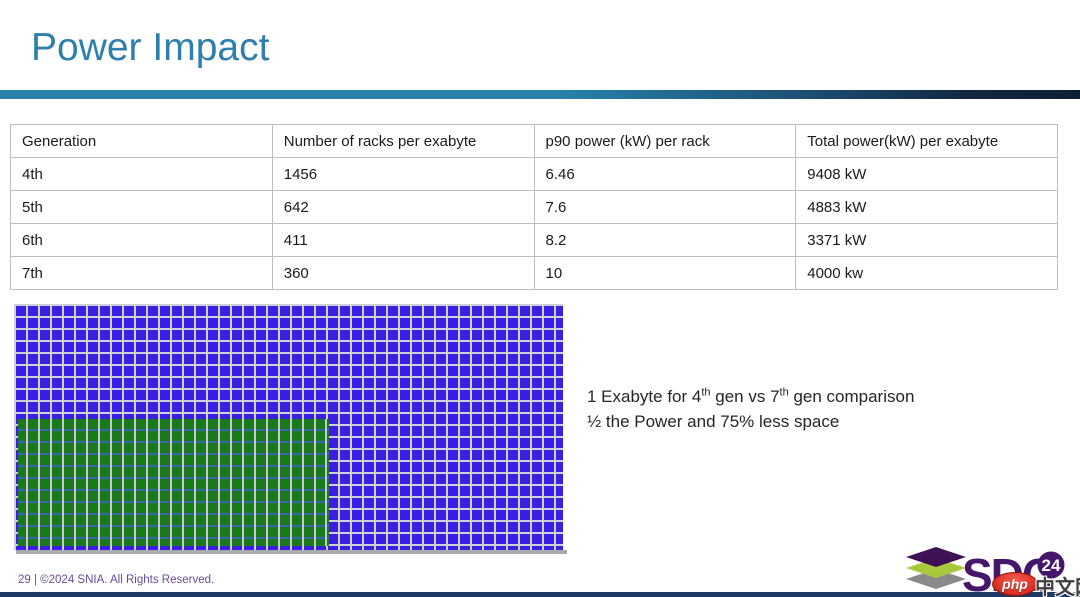  What do you see at coordinates (665, 240) in the screenshot?
I see `cell-p90-power: 8.2` at bounding box center [665, 240].